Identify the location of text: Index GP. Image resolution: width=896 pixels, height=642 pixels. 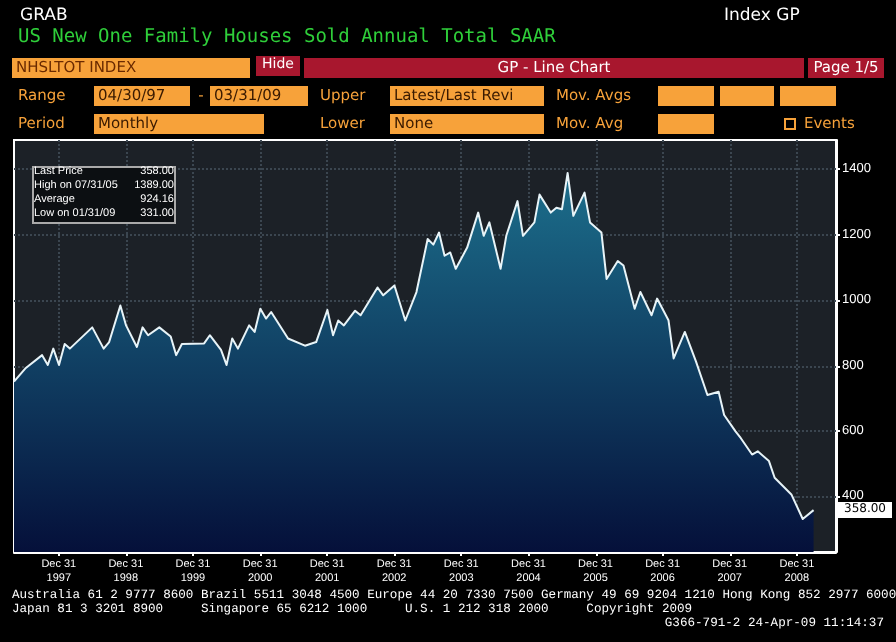
(762, 16).